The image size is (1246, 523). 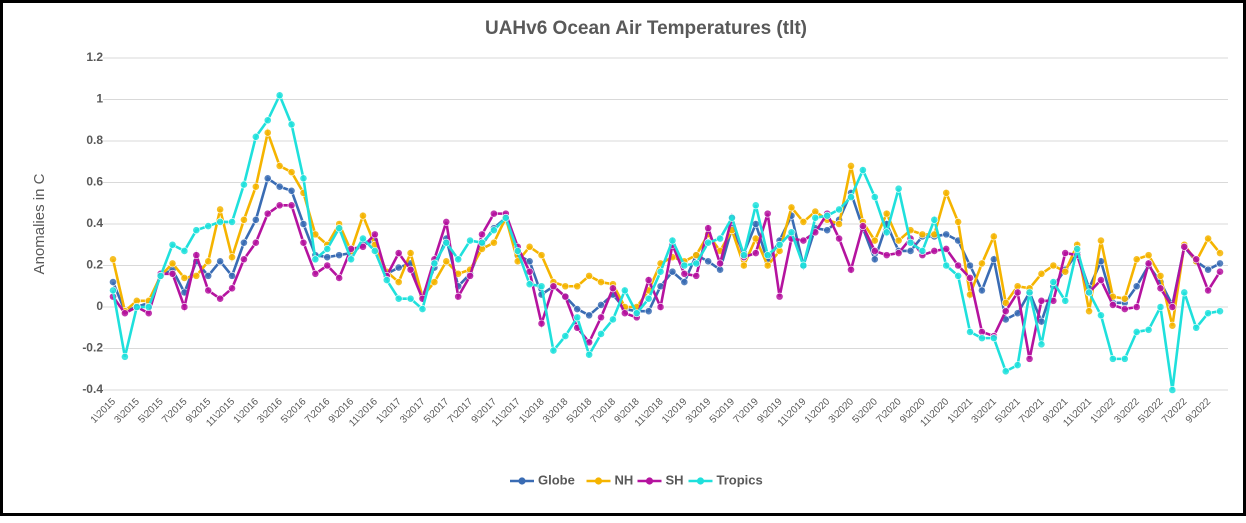 I want to click on legend-label: SH, so click(x=675, y=479).